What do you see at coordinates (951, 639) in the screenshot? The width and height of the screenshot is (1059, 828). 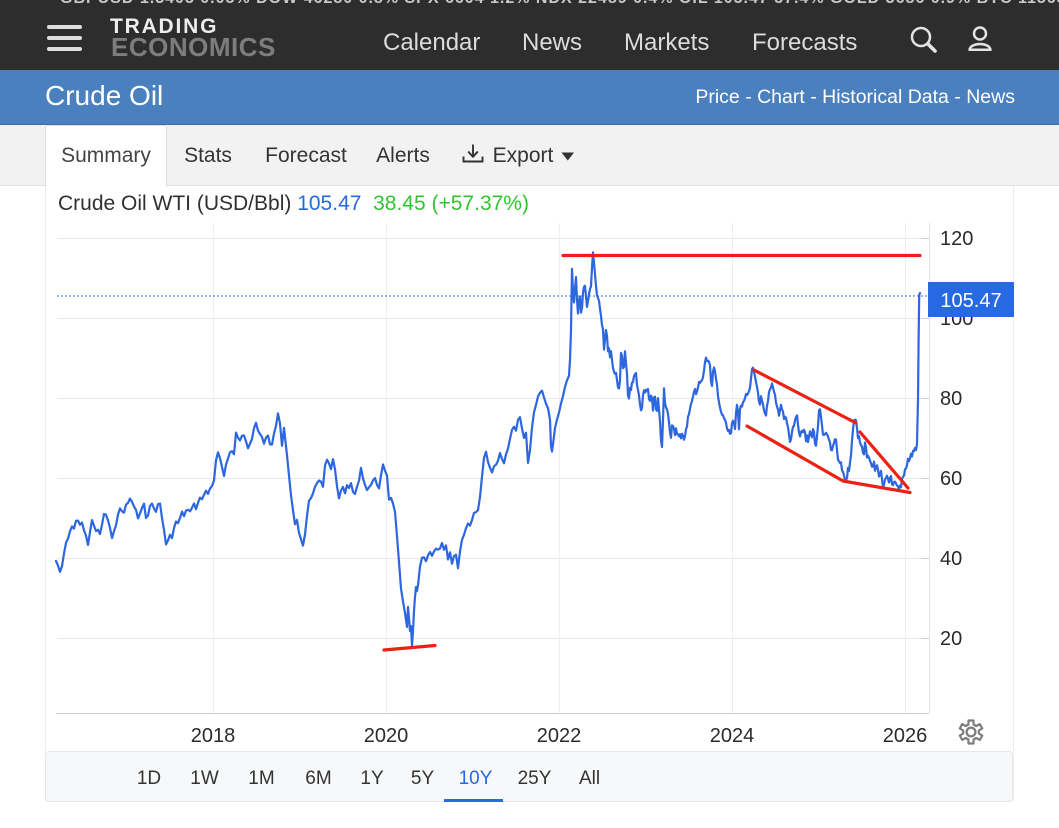 I see `svg-text: 20` at bounding box center [951, 639].